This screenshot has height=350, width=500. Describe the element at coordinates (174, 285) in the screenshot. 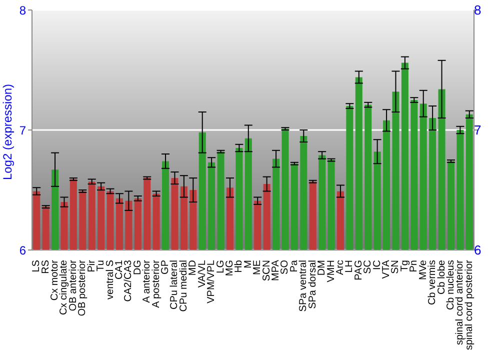

I see `x-tick-label: CPu lateral` at that location.